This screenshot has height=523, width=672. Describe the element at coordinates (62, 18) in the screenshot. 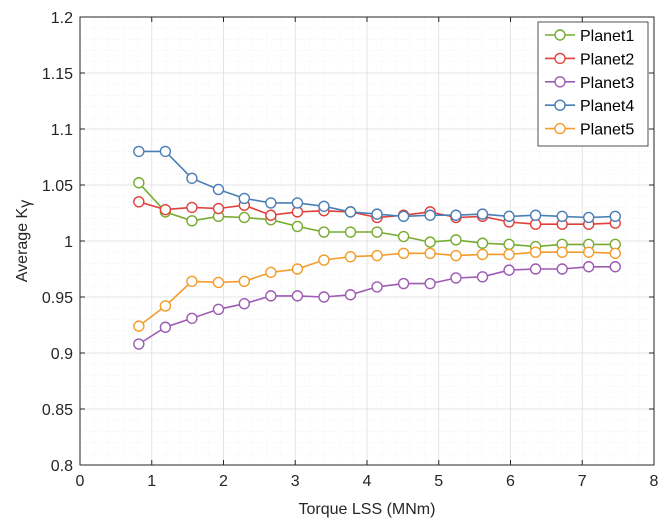

I see `y-tick-label: 1.2` at that location.